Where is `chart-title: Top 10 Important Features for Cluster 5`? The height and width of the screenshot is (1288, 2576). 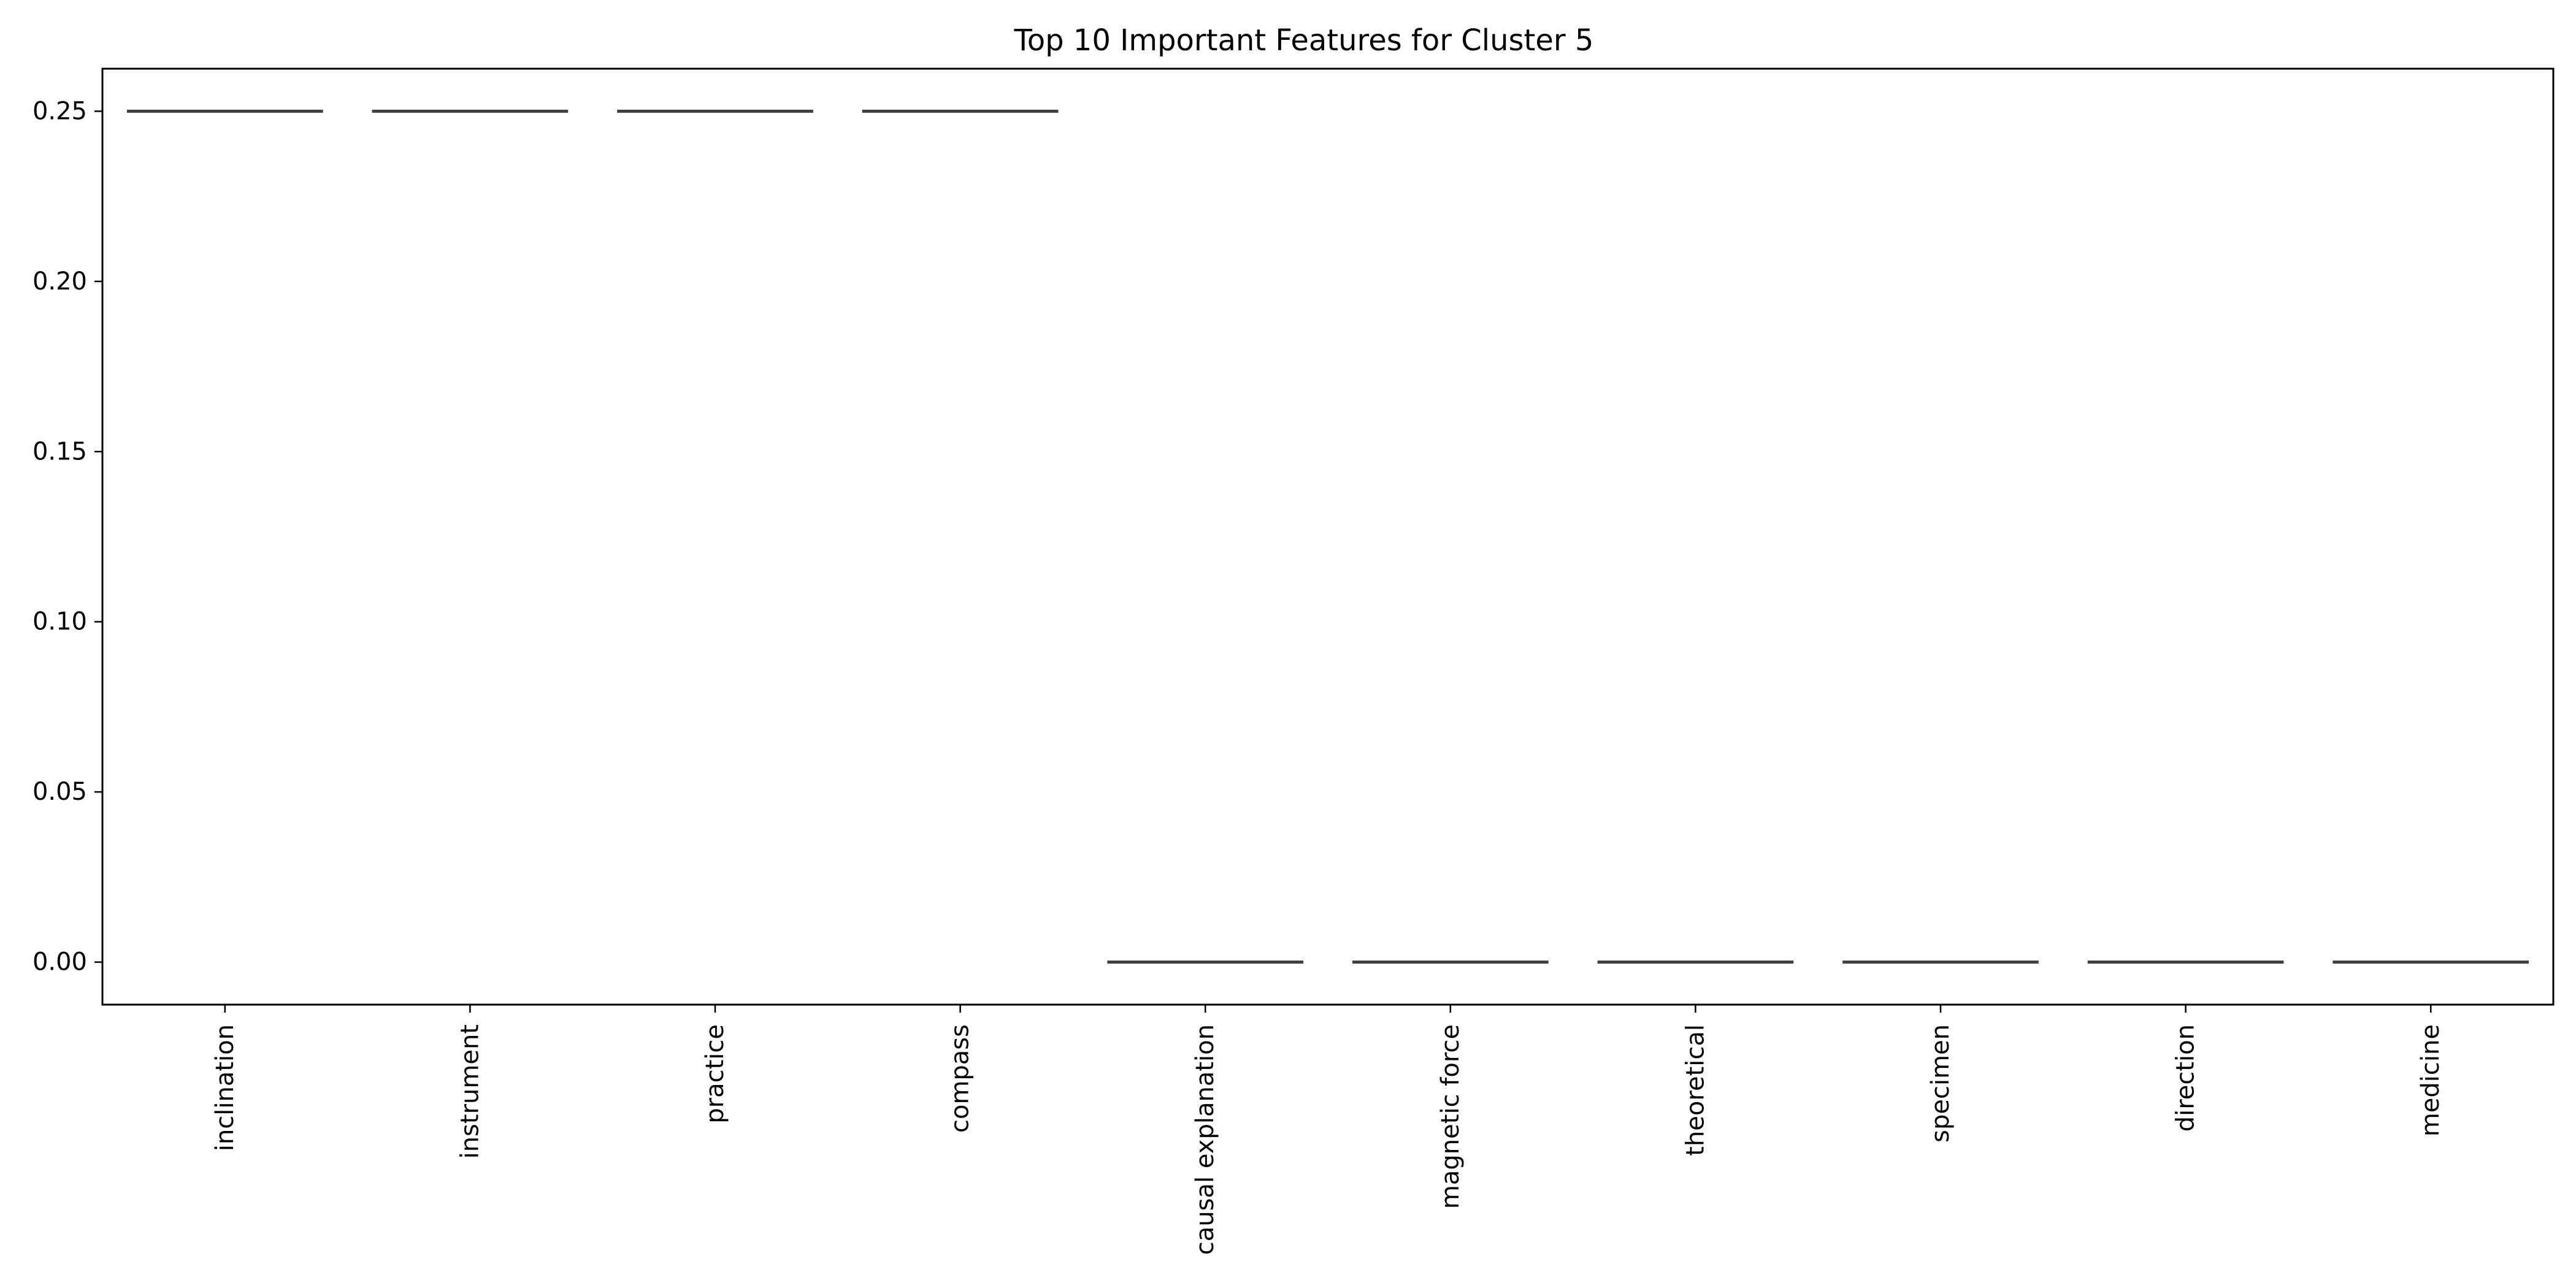 chart-title: Top 10 Important Features for Cluster 5 is located at coordinates (1304, 40).